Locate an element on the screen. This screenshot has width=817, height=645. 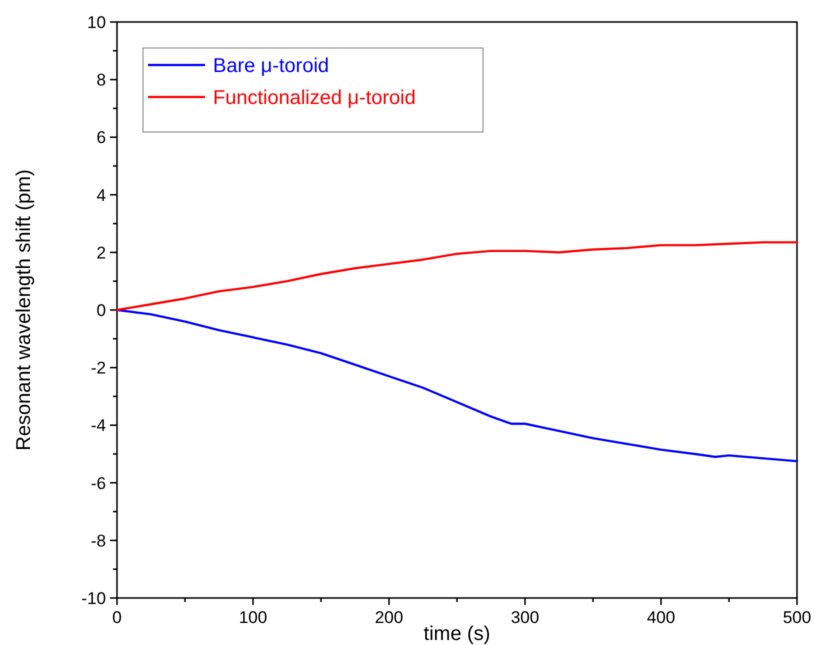
legend-label: Bare μ-toroid is located at coordinates (271, 66).